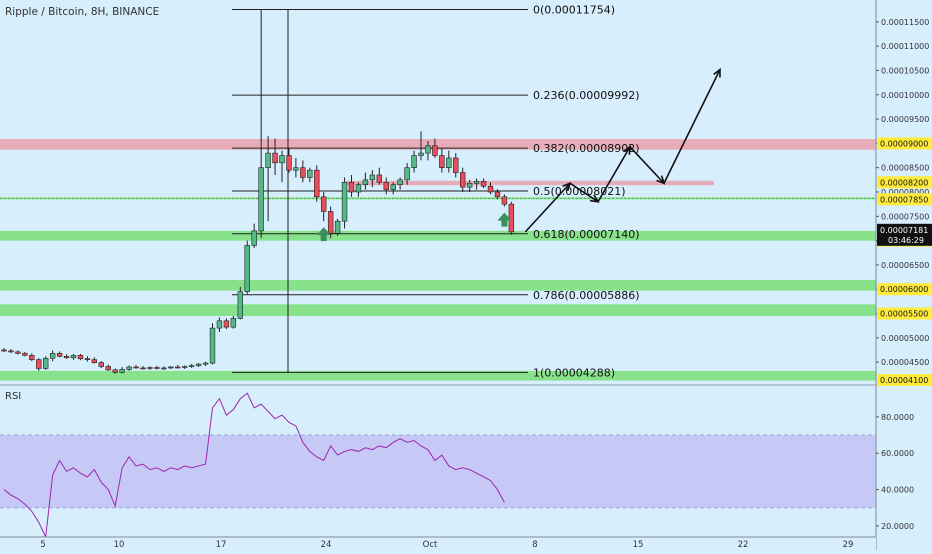  I want to click on time-tick-label: 8, so click(534, 545).